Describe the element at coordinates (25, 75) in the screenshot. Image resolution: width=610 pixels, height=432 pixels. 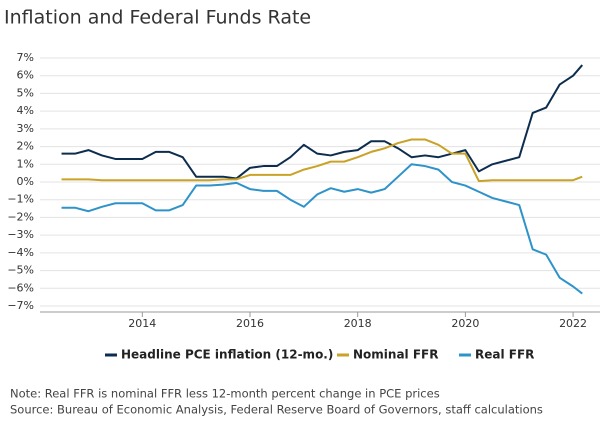
I see `y-tick-label: 6%` at that location.